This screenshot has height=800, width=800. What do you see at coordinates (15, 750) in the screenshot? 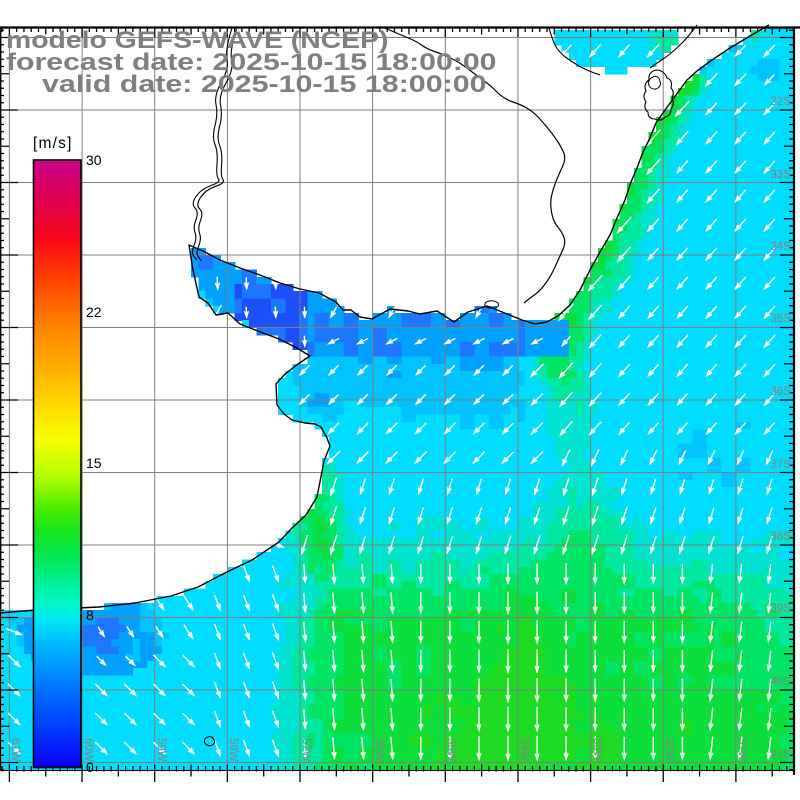
I see `svg-text: 61W` at bounding box center [15, 750].